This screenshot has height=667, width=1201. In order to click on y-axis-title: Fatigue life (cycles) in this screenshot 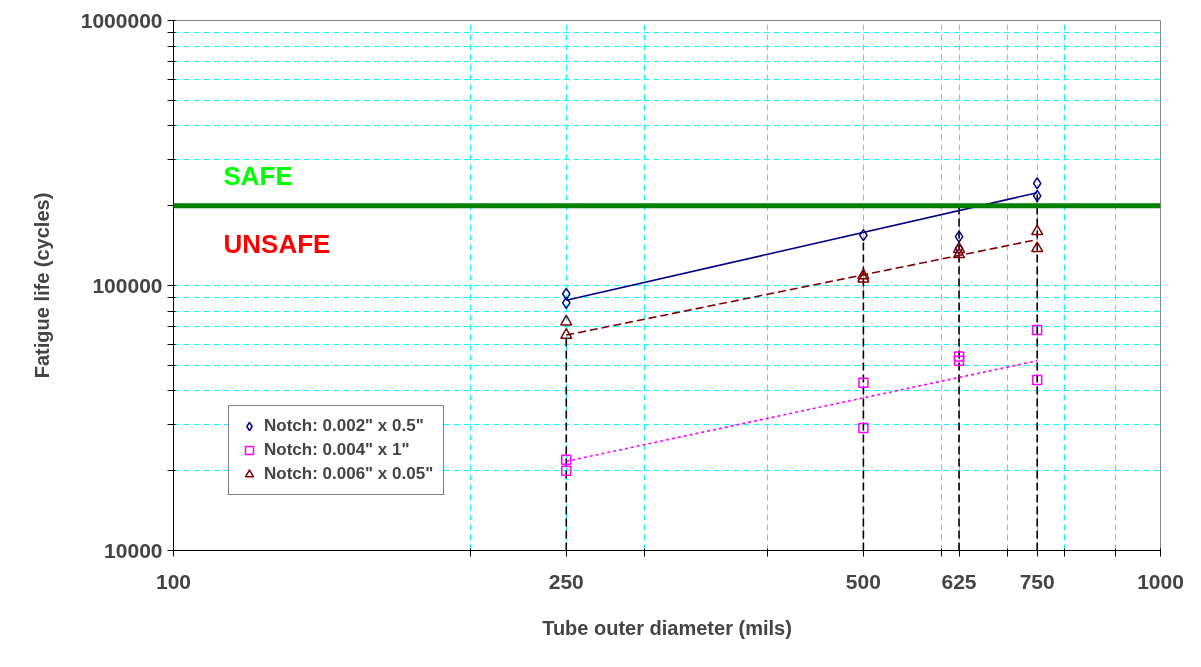, I will do `click(41, 285)`.